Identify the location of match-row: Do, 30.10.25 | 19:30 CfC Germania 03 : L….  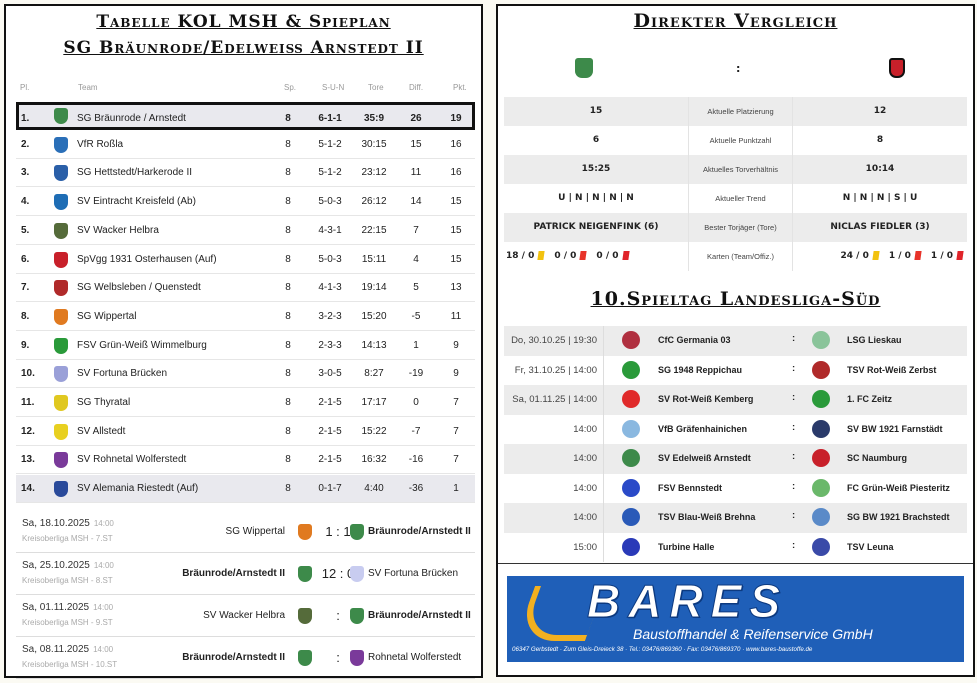
(735, 341).